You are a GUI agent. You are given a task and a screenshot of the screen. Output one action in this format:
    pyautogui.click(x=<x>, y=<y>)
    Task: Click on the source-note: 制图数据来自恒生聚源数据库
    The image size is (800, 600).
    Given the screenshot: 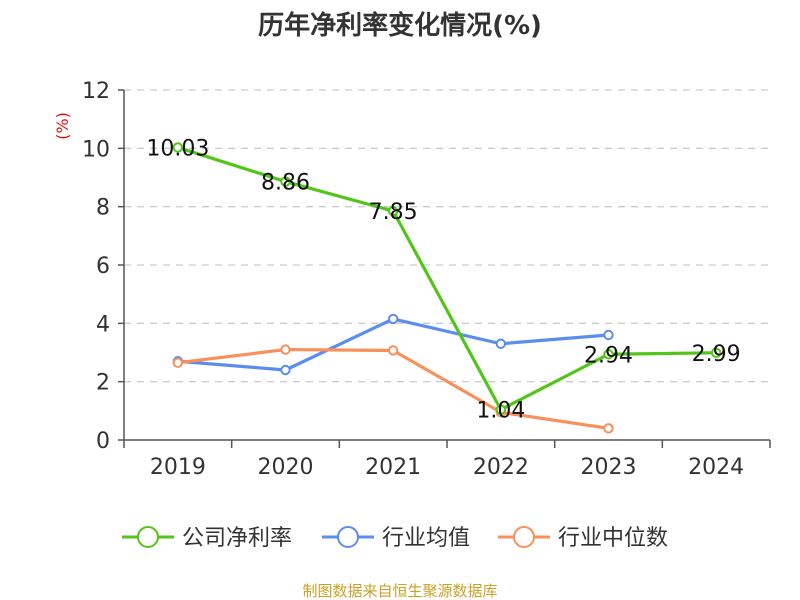 What is the action you would take?
    pyautogui.click(x=399, y=591)
    